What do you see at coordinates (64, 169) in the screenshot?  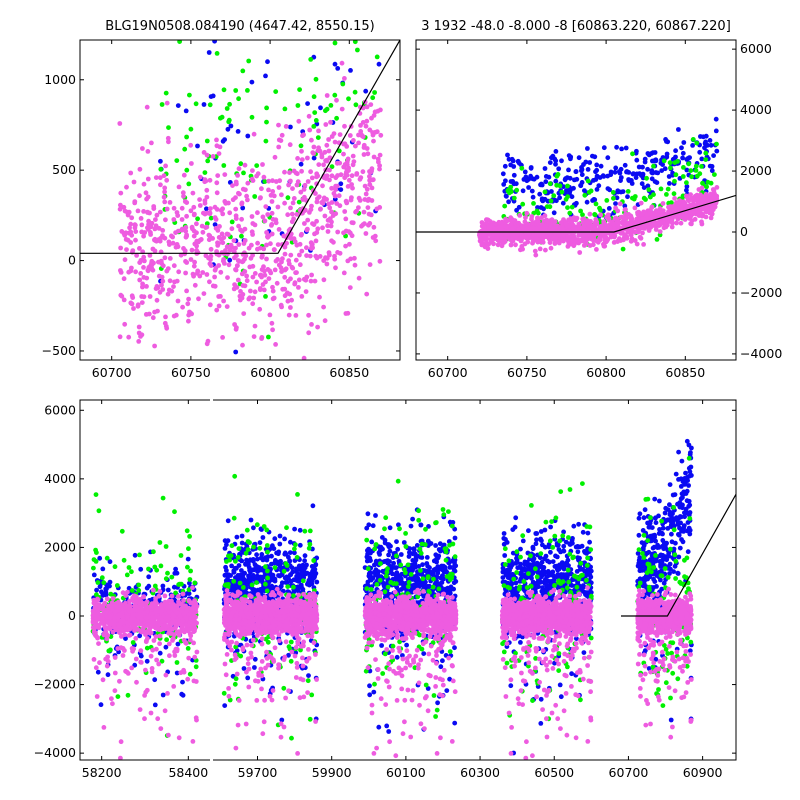 I see `y-tick-label: 500` at bounding box center [64, 169].